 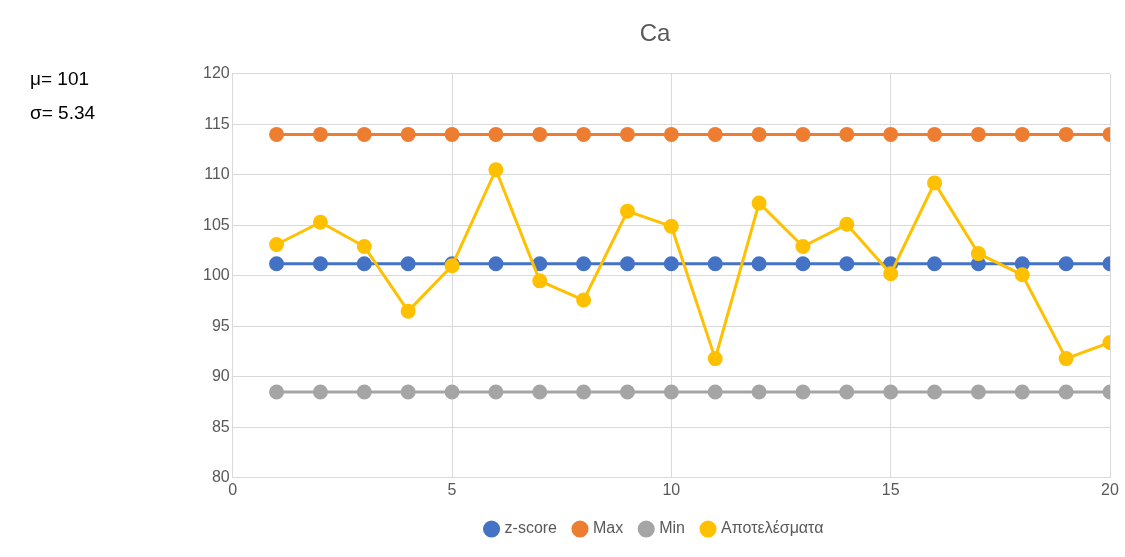 I want to click on x-tick-label: 10, so click(x=671, y=489).